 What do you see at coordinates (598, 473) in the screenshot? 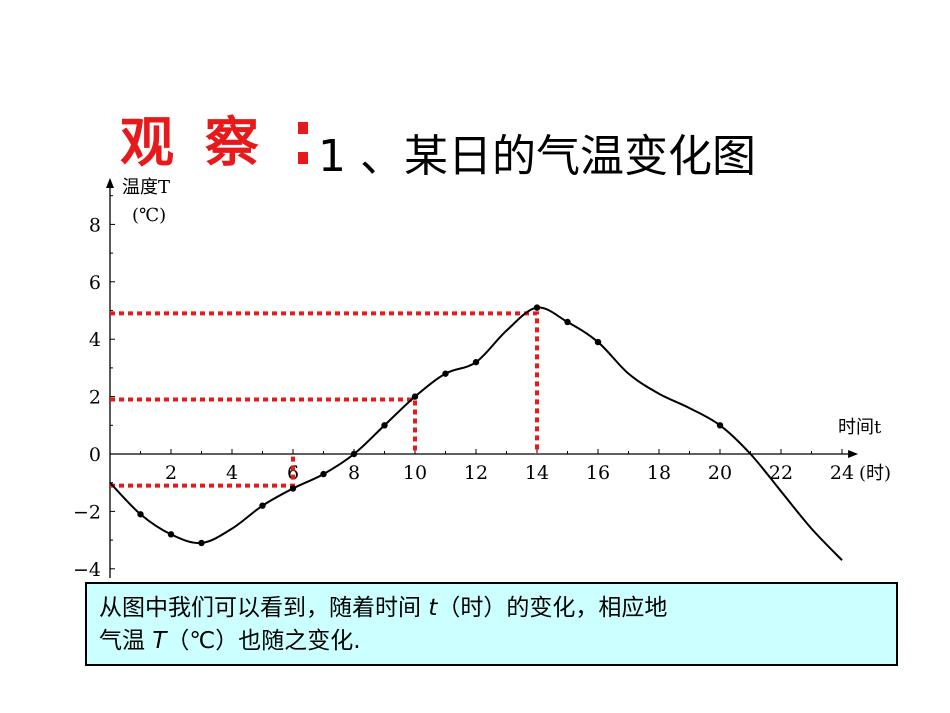
I see `x-tick-label: 16` at bounding box center [598, 473].